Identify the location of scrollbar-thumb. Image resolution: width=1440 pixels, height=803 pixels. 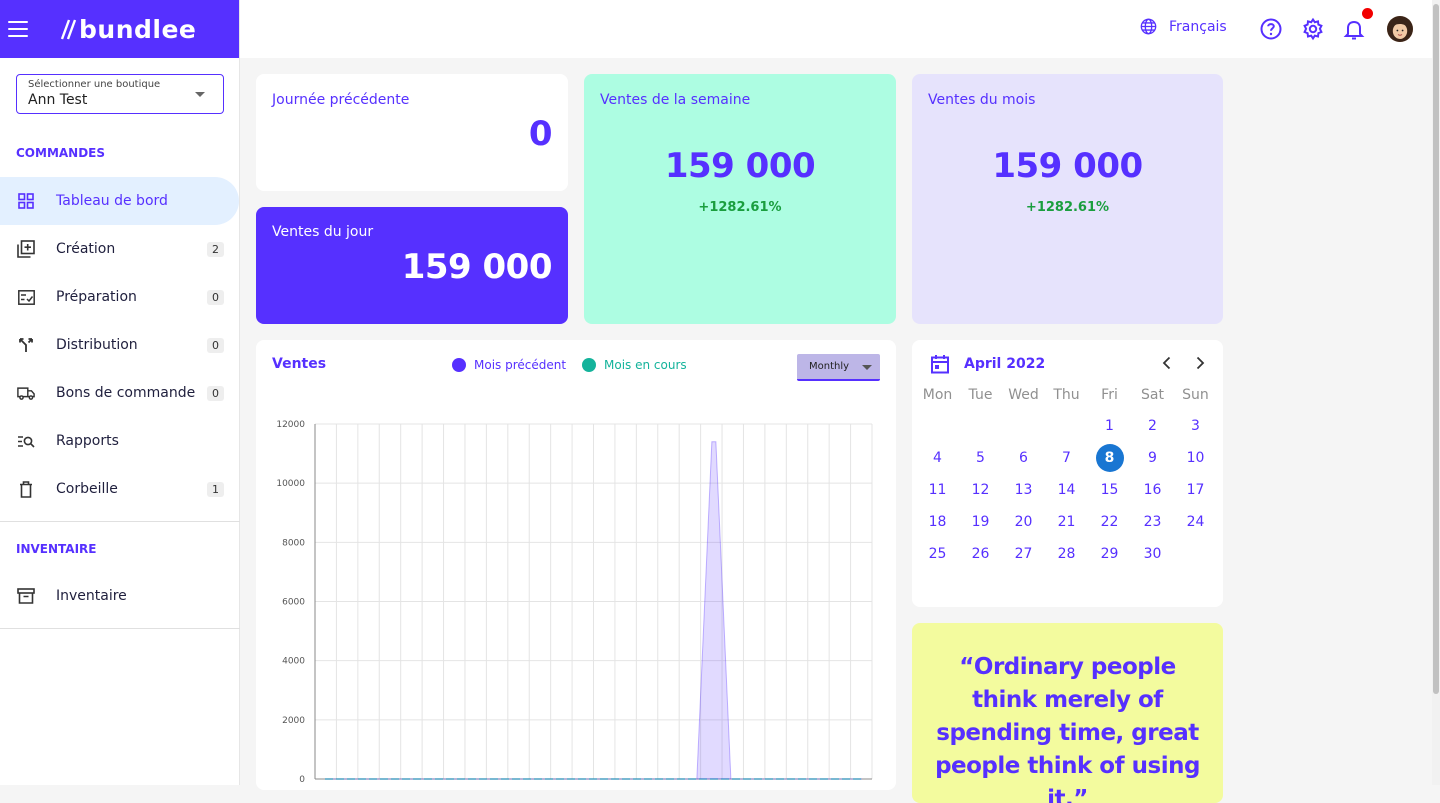
(1436, 349).